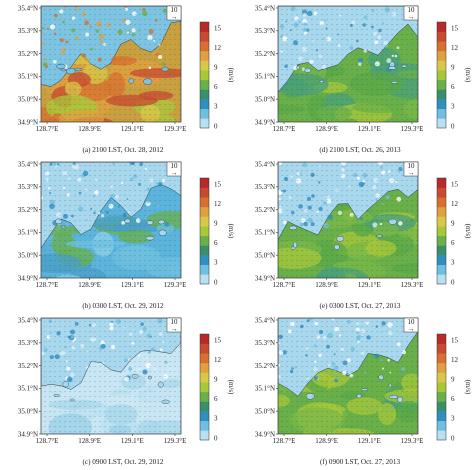 The width and height of the screenshot is (474, 470). What do you see at coordinates (265, 54) in the screenshot?
I see `y-tick-label: 35.2°N` at bounding box center [265, 54].